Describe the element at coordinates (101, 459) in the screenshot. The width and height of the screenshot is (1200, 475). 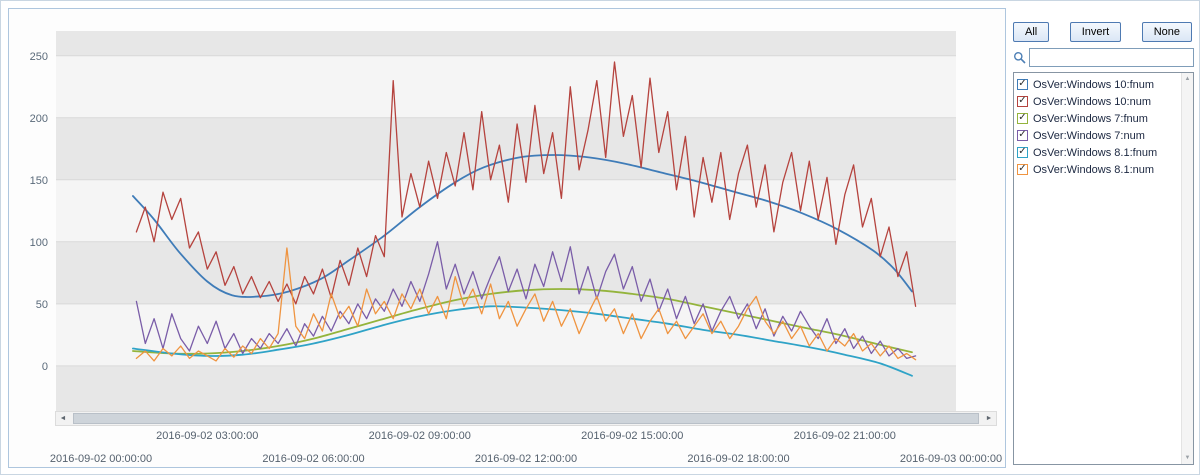
I see `x-tick-label: 2016-09-02 00:00:00` at that location.